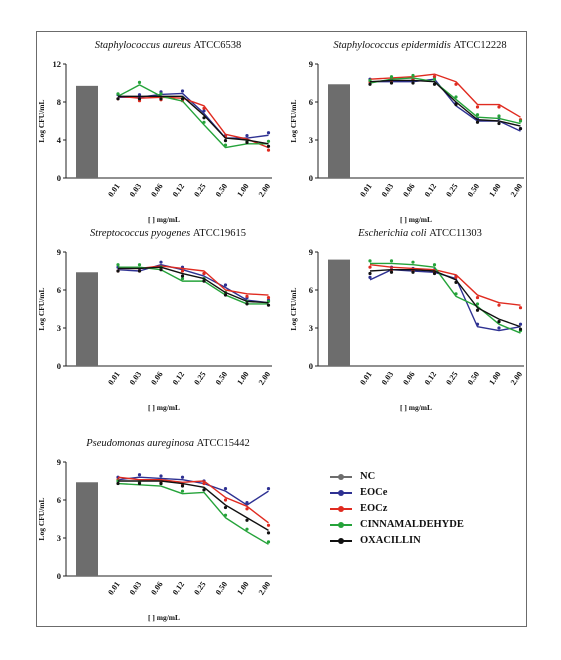  I want to click on y-tick-label-3-9: 9, so click(59, 252).